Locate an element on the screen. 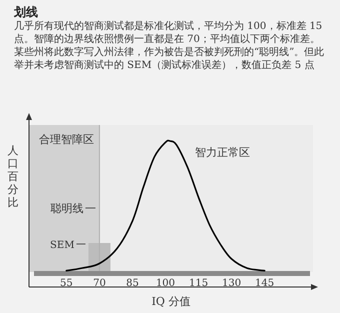 The image size is (340, 313). x-tick-label: 100 is located at coordinates (166, 283).